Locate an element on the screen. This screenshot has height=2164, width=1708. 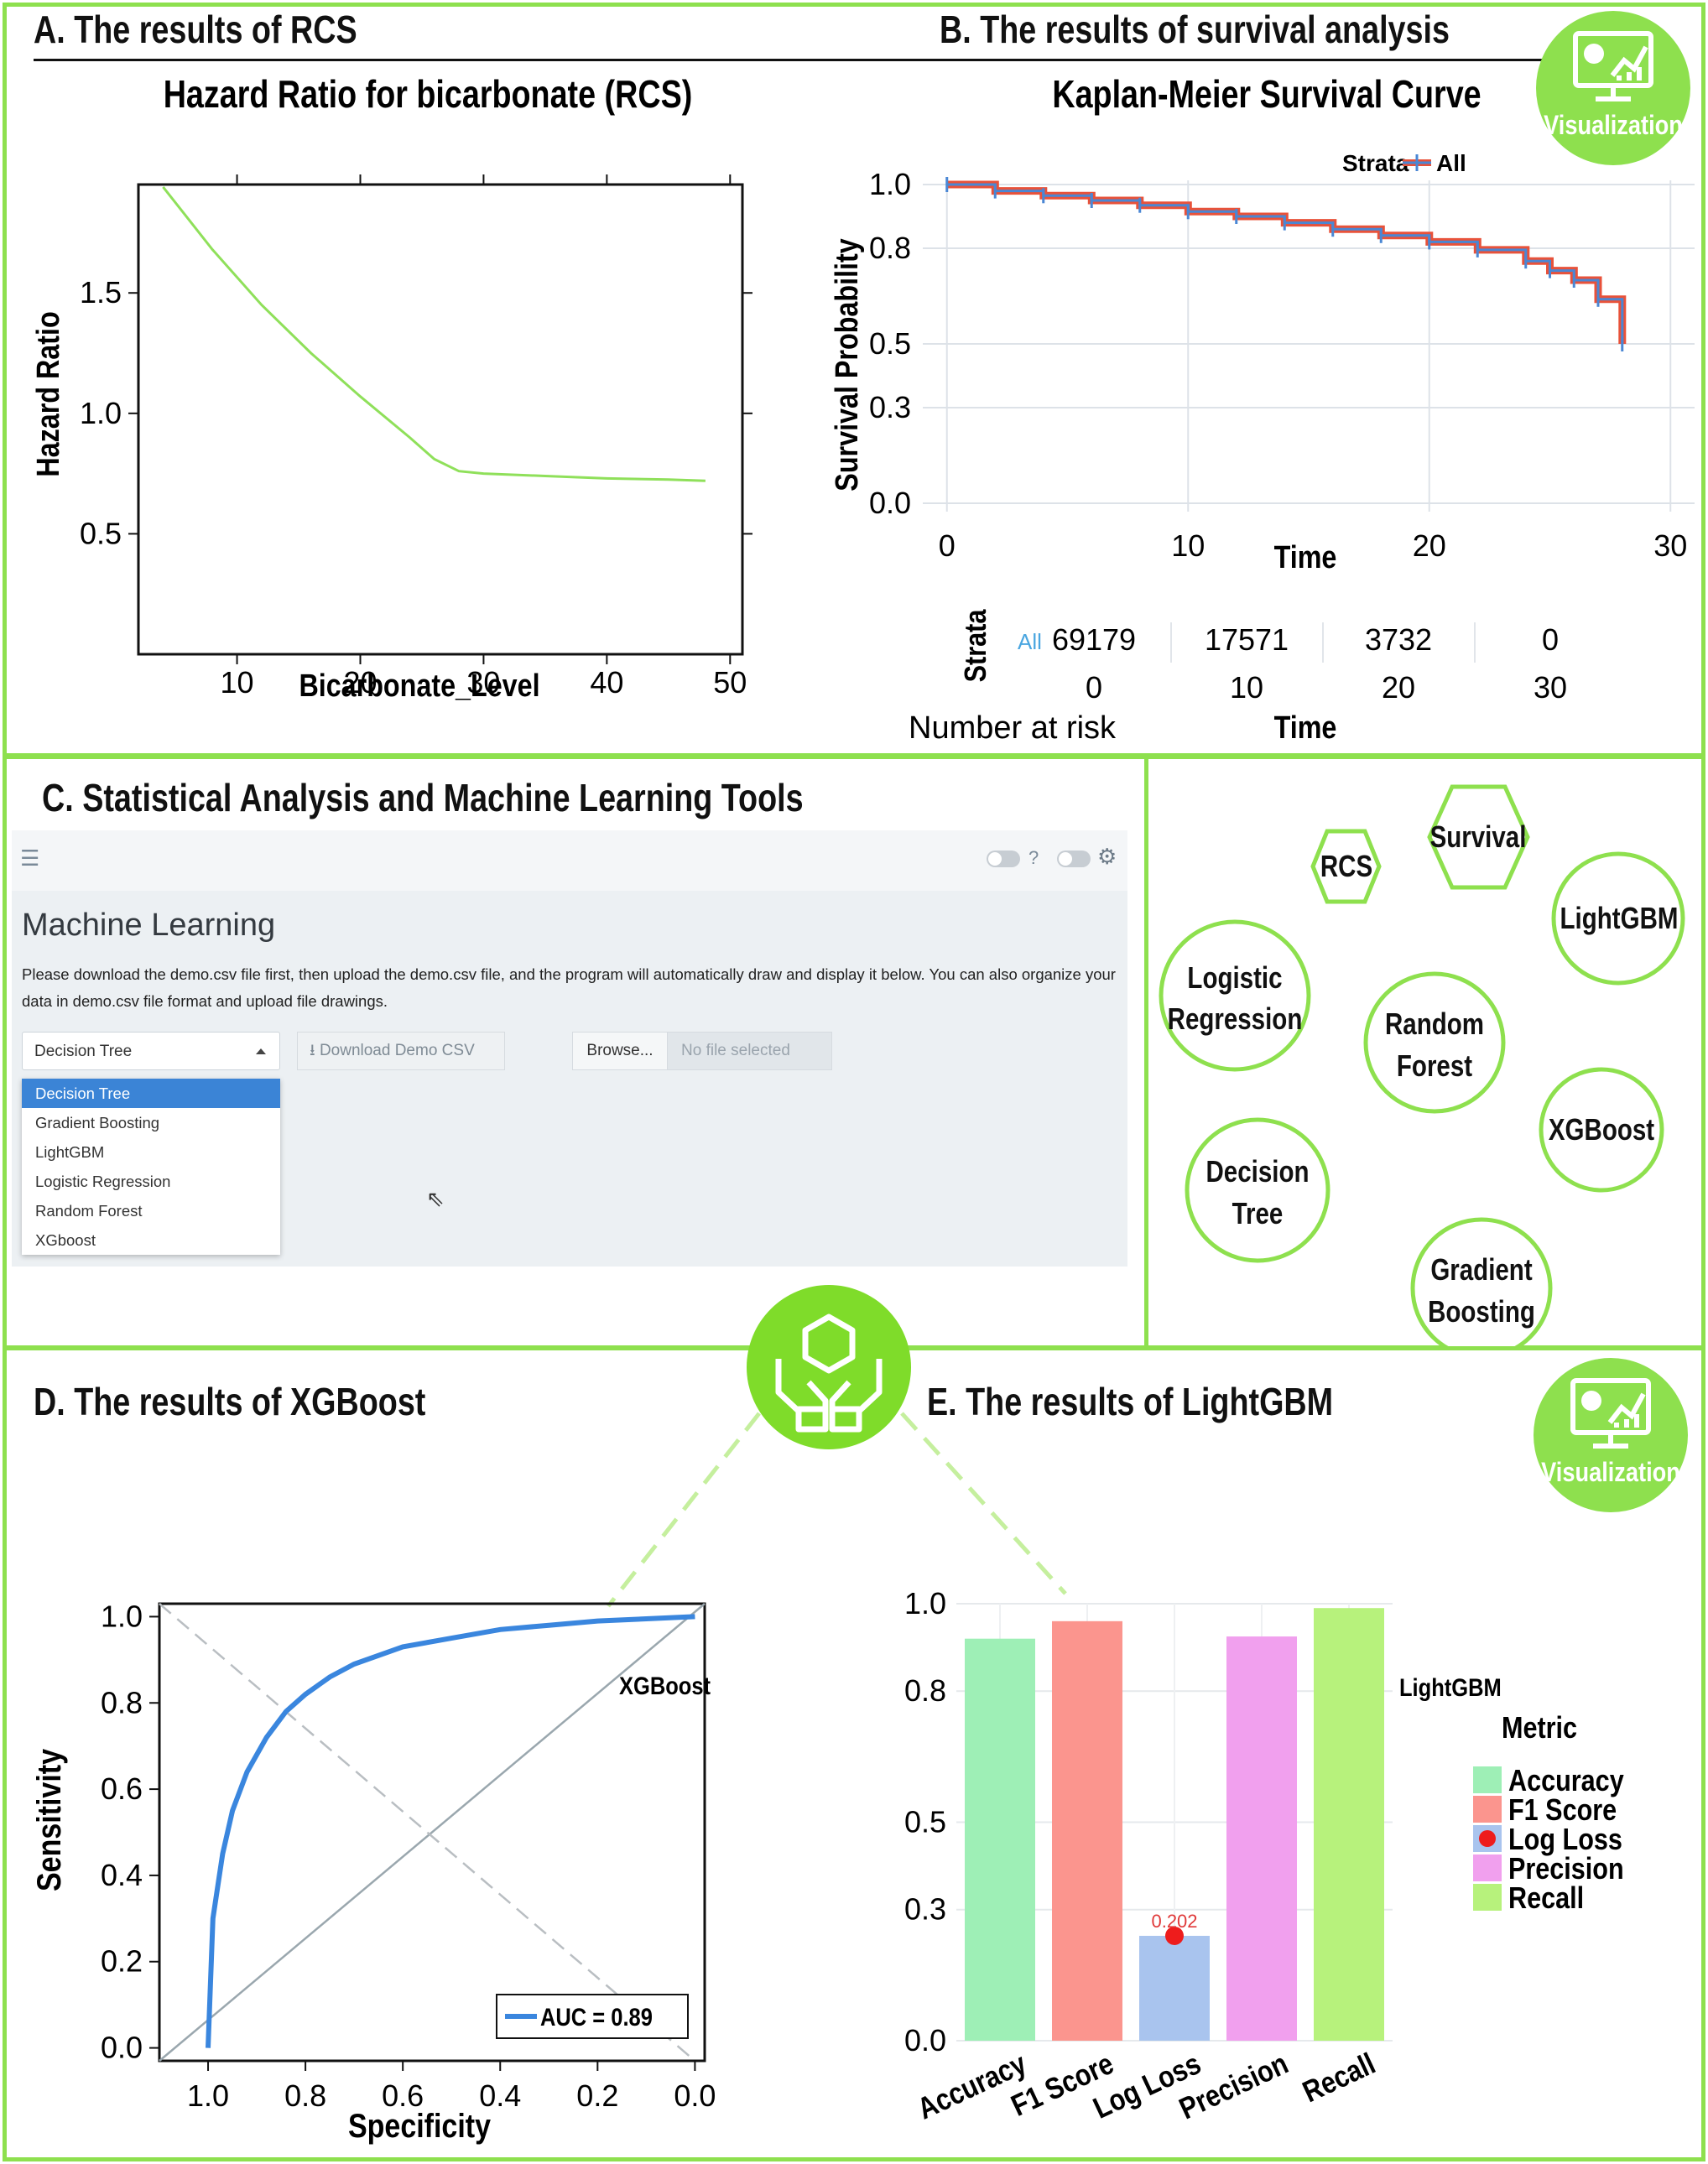
logloss-value-label: 0.202 is located at coordinates (1174, 1921).